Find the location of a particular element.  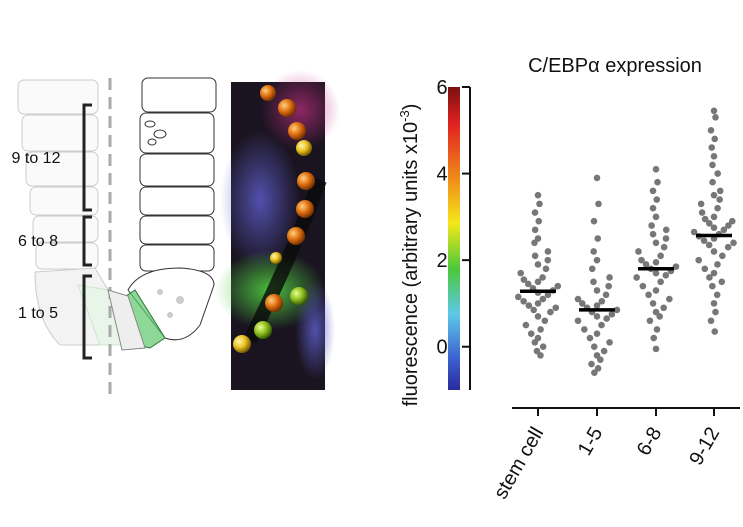

brackets is located at coordinates (87, 231).